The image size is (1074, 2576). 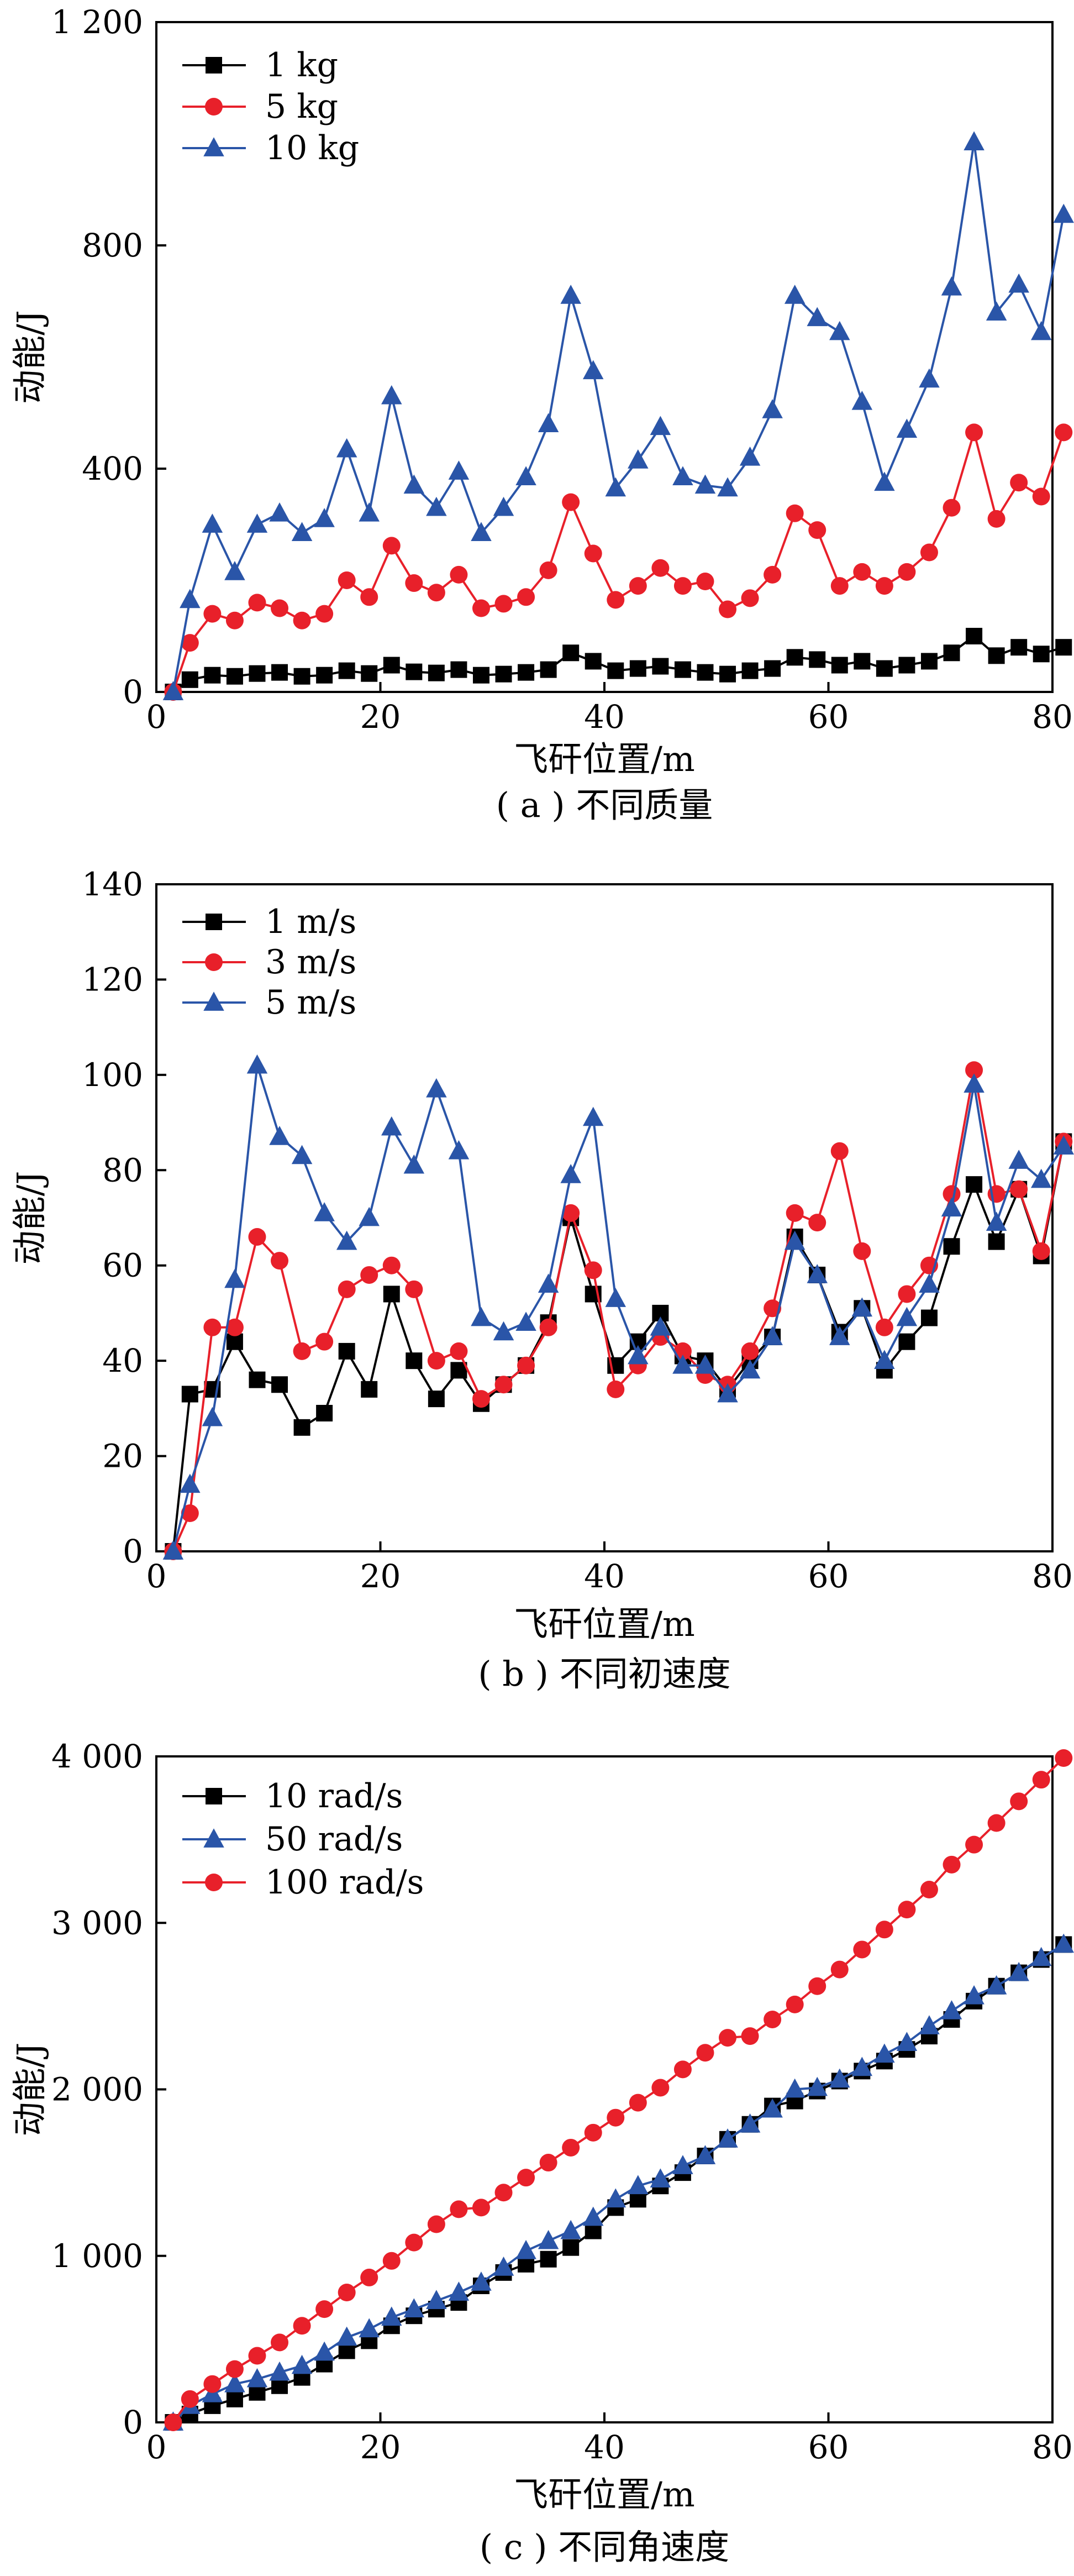 I want to click on x-tick-label-b: 0, so click(x=156, y=1576).